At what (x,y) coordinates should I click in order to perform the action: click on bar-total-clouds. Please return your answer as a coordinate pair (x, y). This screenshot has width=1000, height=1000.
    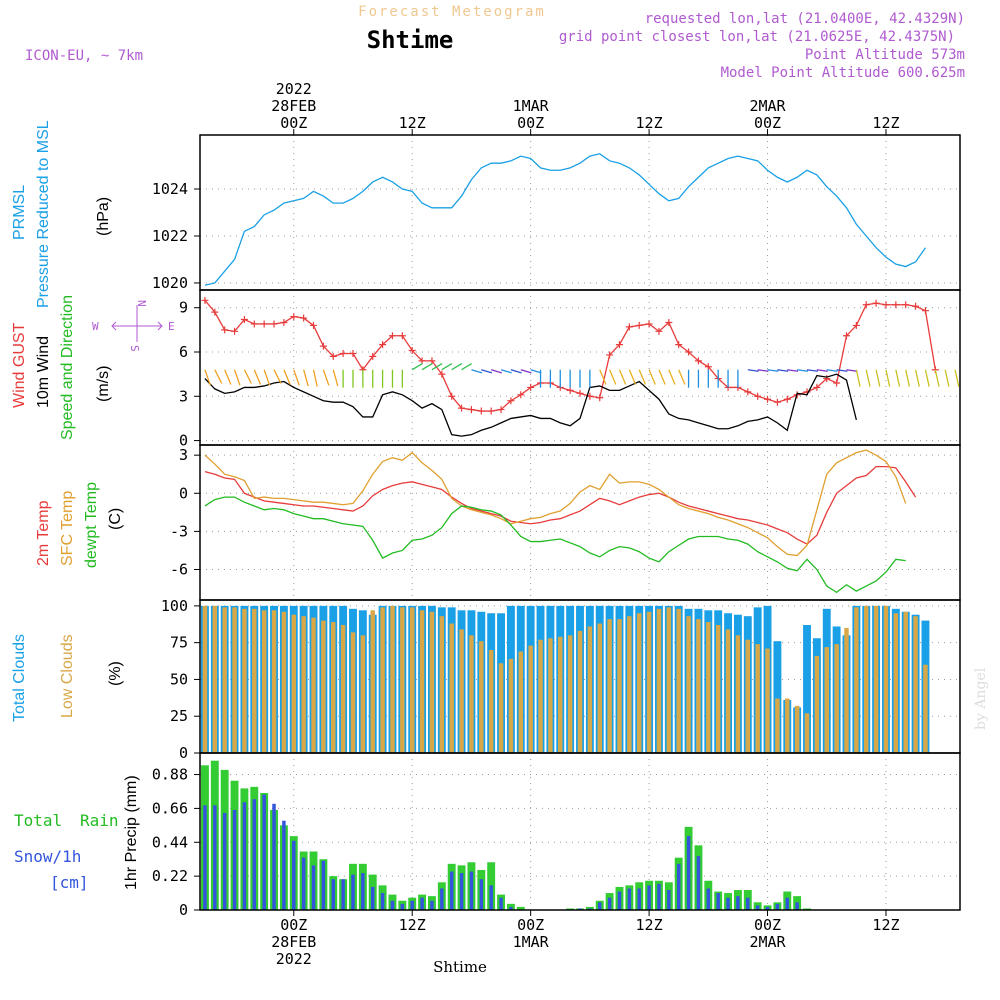
    Looking at the image, I should click on (807, 689).